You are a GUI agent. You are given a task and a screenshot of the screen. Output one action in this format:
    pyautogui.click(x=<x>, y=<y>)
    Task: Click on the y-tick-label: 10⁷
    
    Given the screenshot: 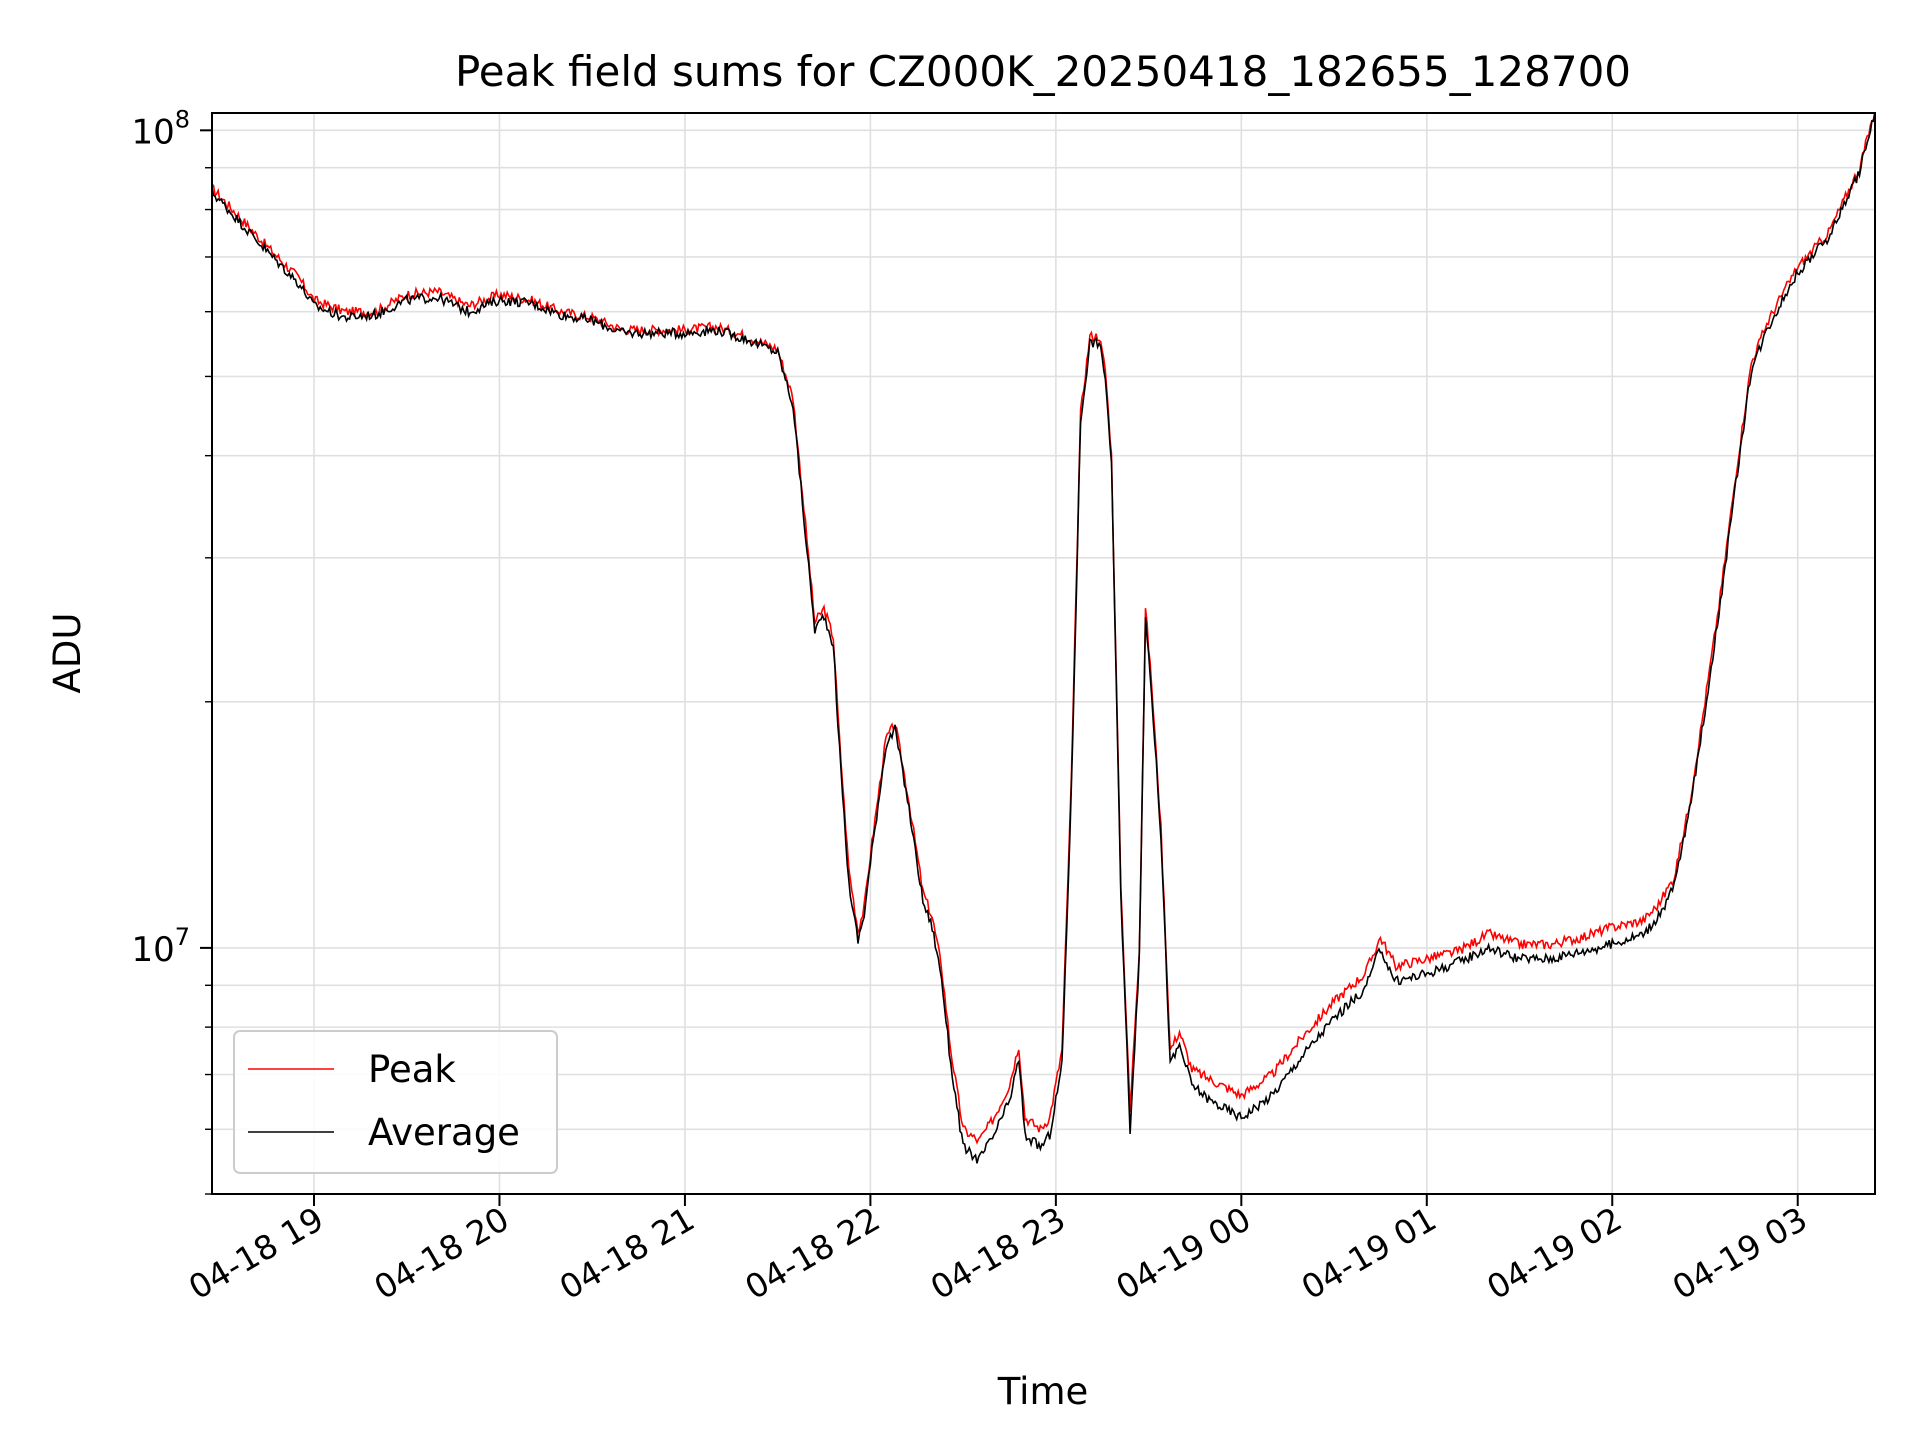 What is the action you would take?
    pyautogui.click(x=160, y=946)
    